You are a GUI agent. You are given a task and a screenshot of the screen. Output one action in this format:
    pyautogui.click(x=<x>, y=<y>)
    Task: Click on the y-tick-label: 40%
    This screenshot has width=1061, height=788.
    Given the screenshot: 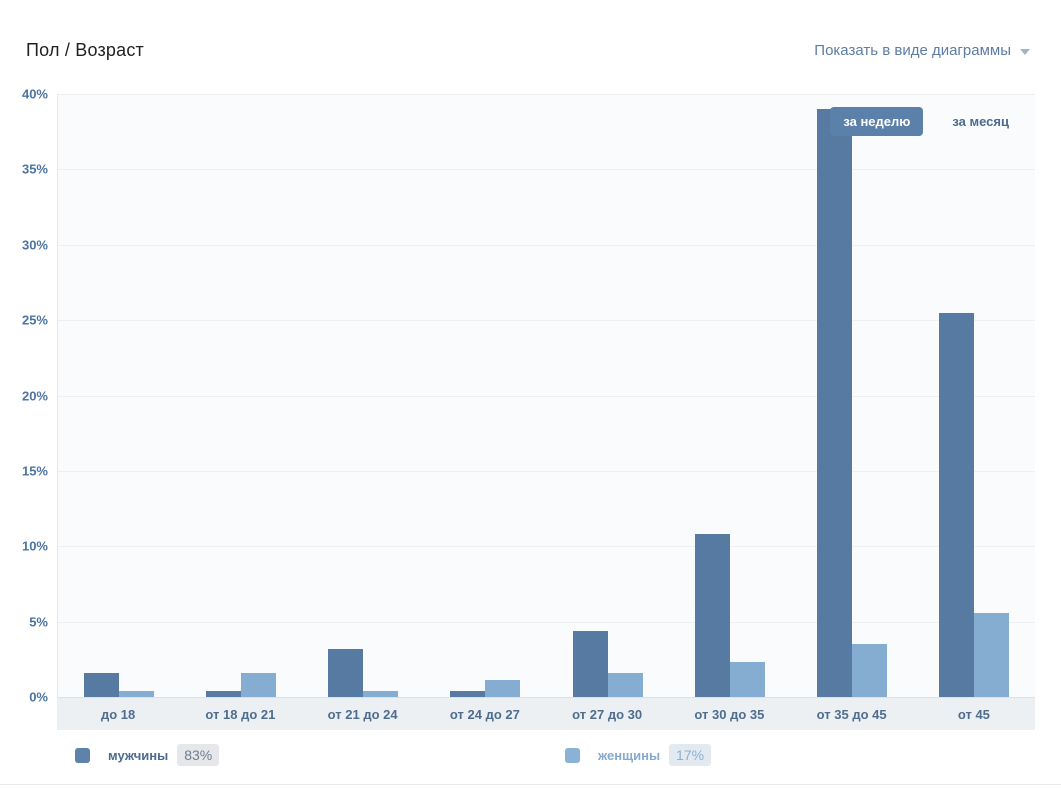 What is the action you would take?
    pyautogui.click(x=34, y=94)
    